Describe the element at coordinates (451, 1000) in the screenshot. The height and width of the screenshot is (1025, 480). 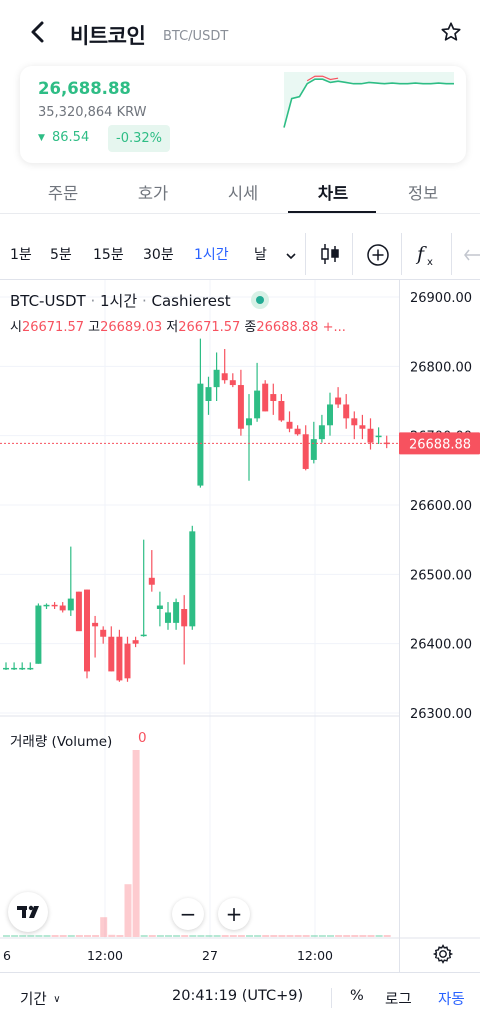
I see `auto-scale-toggle: 자동` at that location.